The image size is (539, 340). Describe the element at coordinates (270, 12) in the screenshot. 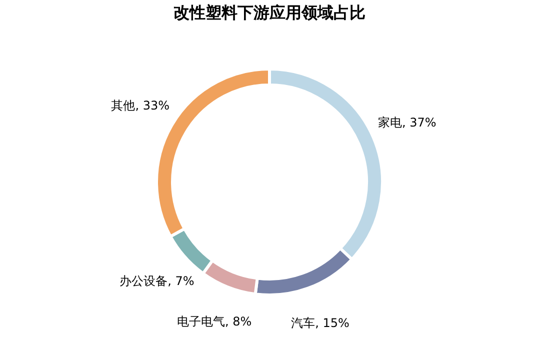

I see `chart-title: 改性塑料下游应用领域占比` at that location.